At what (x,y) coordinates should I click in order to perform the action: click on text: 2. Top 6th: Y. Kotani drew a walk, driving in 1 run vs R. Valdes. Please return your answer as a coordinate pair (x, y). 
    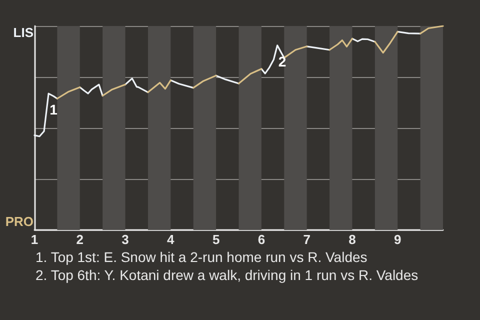
    Looking at the image, I should click on (227, 275).